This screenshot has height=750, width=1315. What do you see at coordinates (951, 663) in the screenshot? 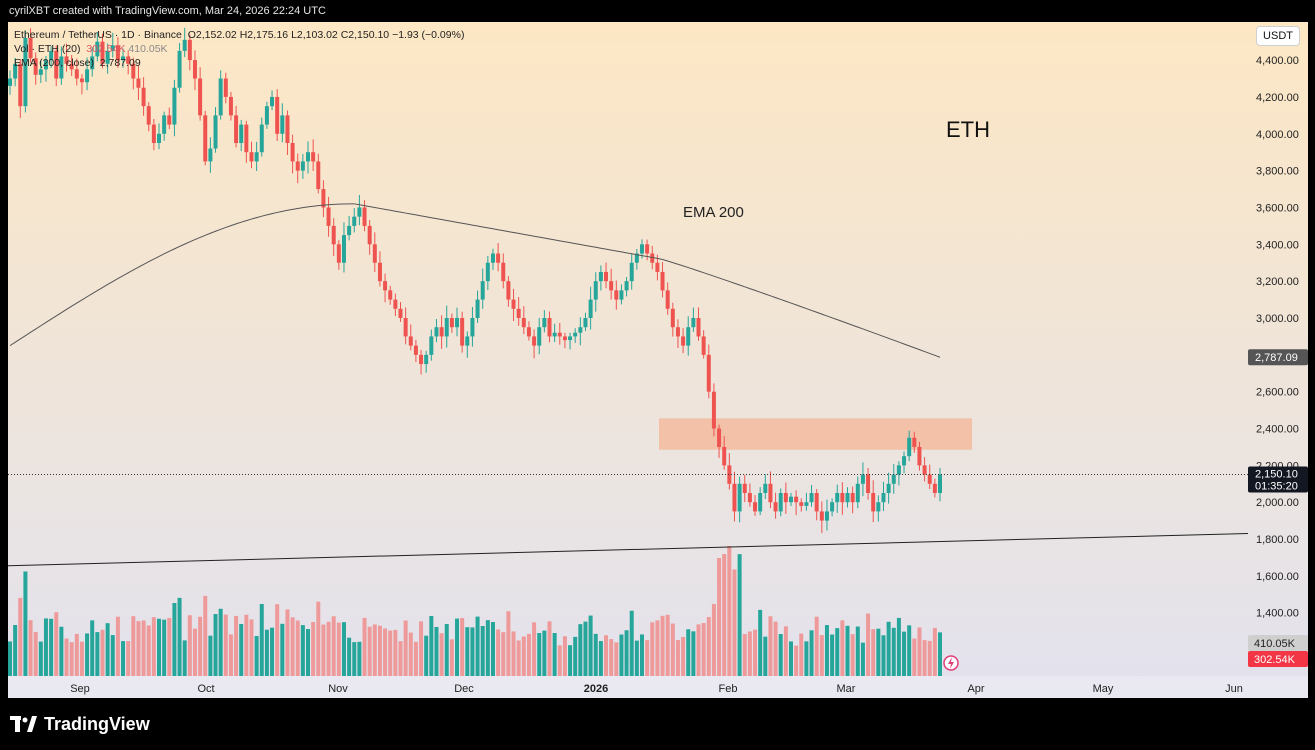
I see `lightning-icon` at bounding box center [951, 663].